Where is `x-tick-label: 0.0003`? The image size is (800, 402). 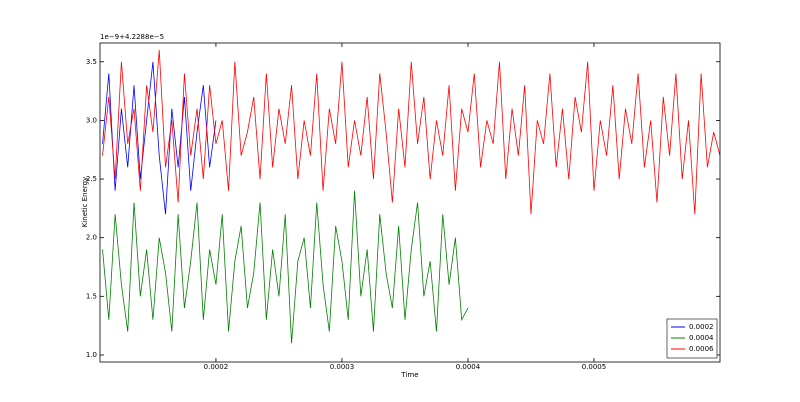
x-tick-label: 0.0003 is located at coordinates (342, 367).